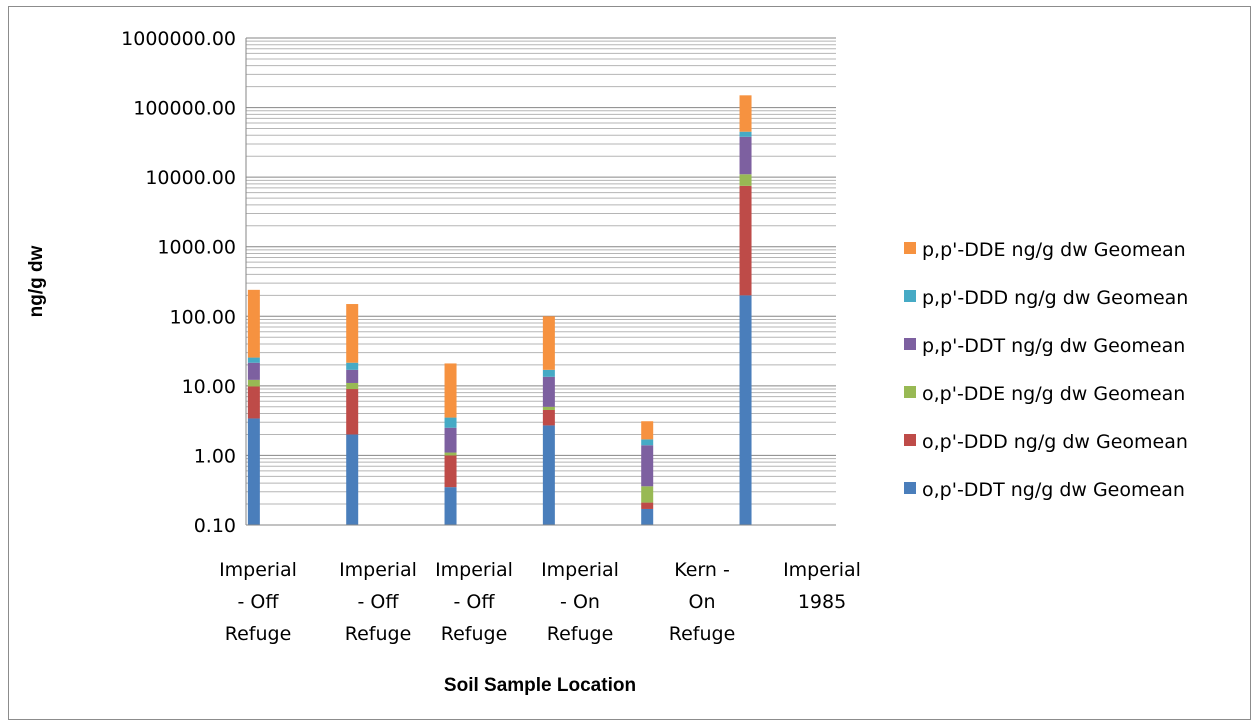  What do you see at coordinates (215, 456) in the screenshot?
I see `y-tick-label: 1.00` at bounding box center [215, 456].